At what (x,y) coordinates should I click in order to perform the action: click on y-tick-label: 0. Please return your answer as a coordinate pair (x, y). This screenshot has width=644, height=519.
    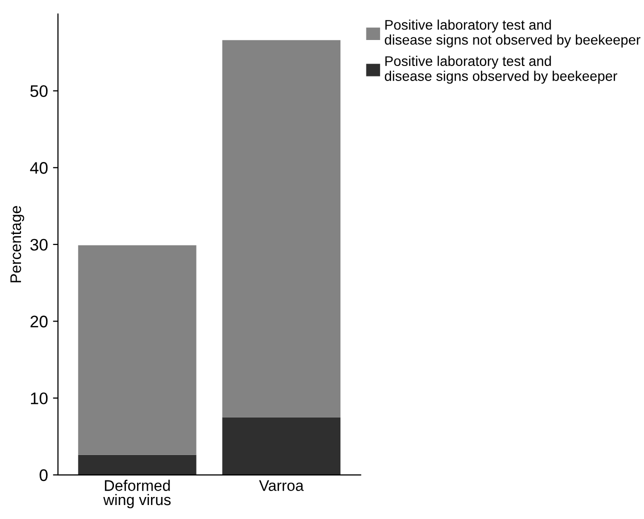
    Looking at the image, I should click on (44, 475).